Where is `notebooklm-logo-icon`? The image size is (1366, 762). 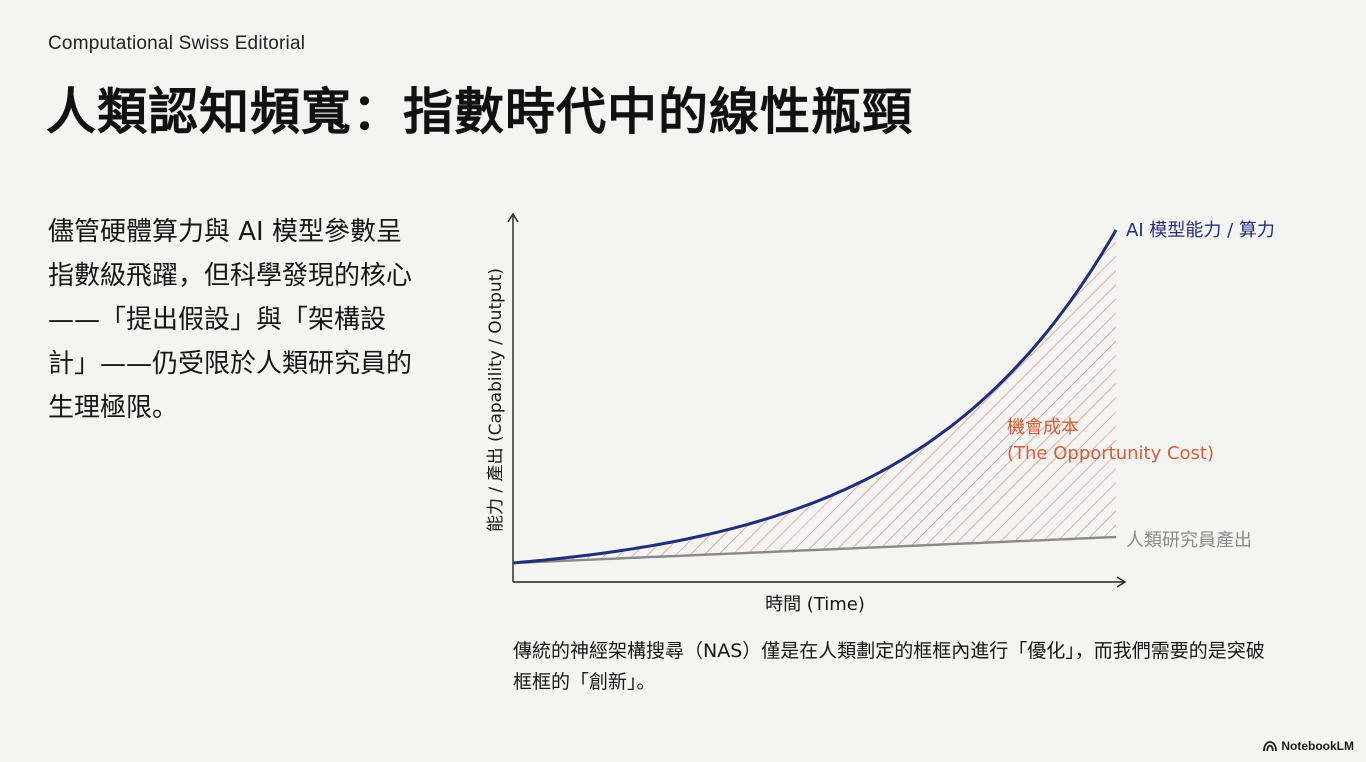 notebooklm-logo-icon is located at coordinates (1270, 745).